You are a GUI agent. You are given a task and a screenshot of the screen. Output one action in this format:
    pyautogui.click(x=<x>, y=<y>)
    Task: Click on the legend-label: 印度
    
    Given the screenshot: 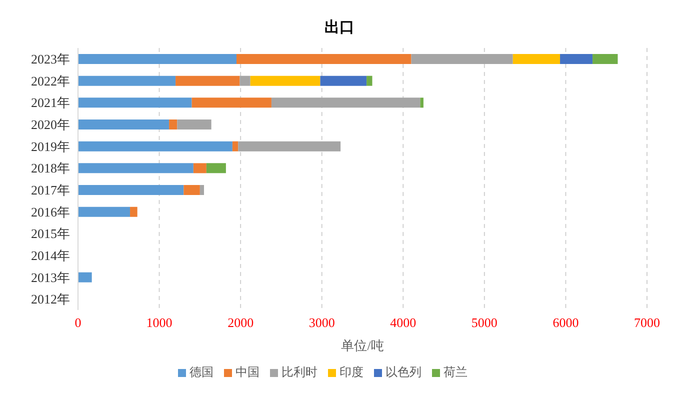 What is the action you would take?
    pyautogui.click(x=352, y=372)
    